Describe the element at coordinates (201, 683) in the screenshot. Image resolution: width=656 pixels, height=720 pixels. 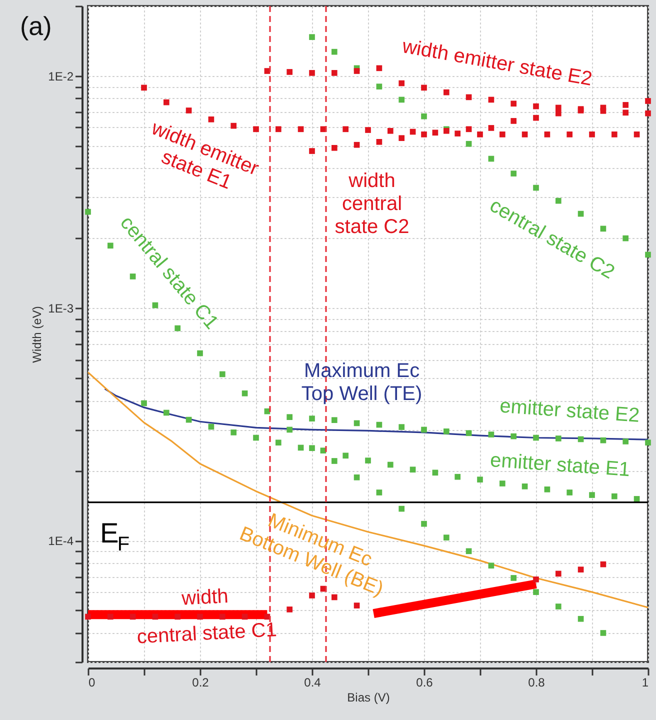
I see `x-tick-label: 0.2` at that location.